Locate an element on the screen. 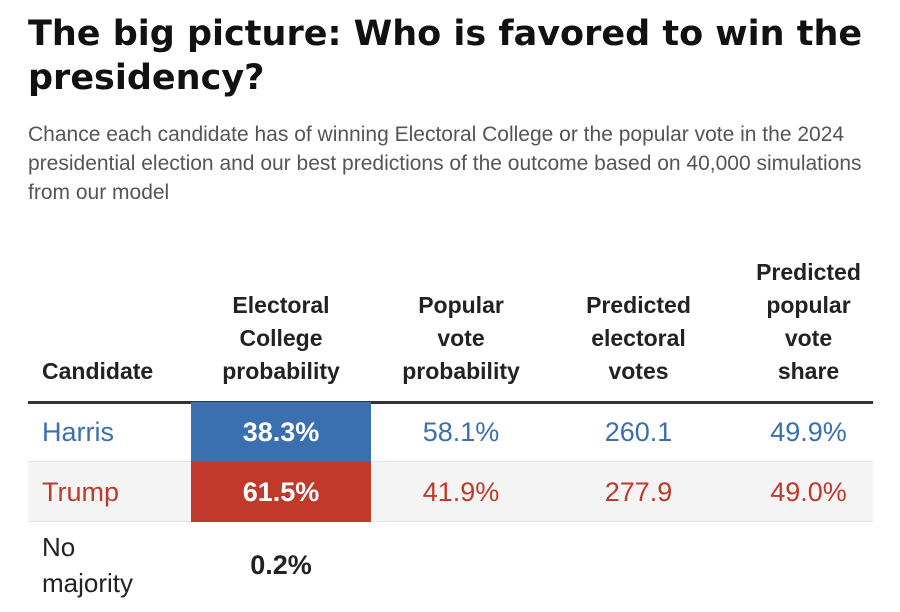 The image size is (900, 612). header-candidate: Candidate is located at coordinates (117, 371).